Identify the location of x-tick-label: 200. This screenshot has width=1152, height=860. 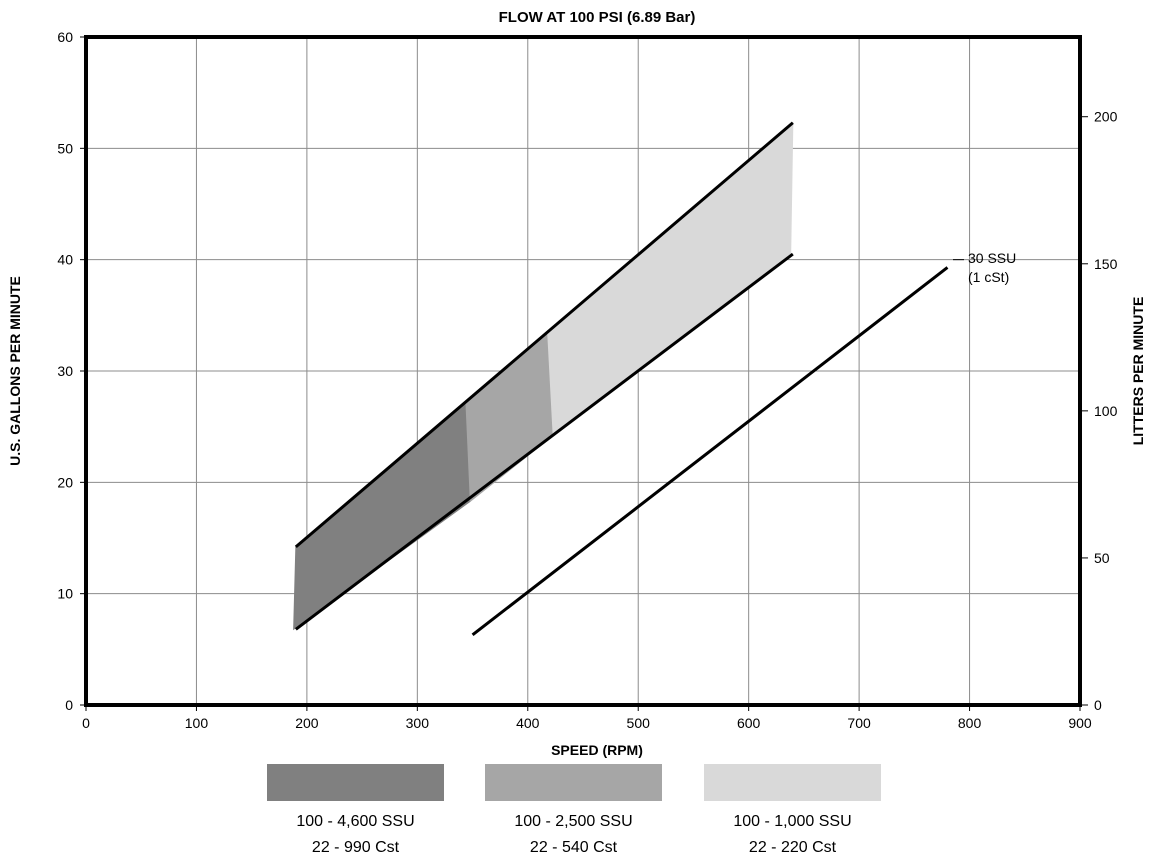
(307, 723).